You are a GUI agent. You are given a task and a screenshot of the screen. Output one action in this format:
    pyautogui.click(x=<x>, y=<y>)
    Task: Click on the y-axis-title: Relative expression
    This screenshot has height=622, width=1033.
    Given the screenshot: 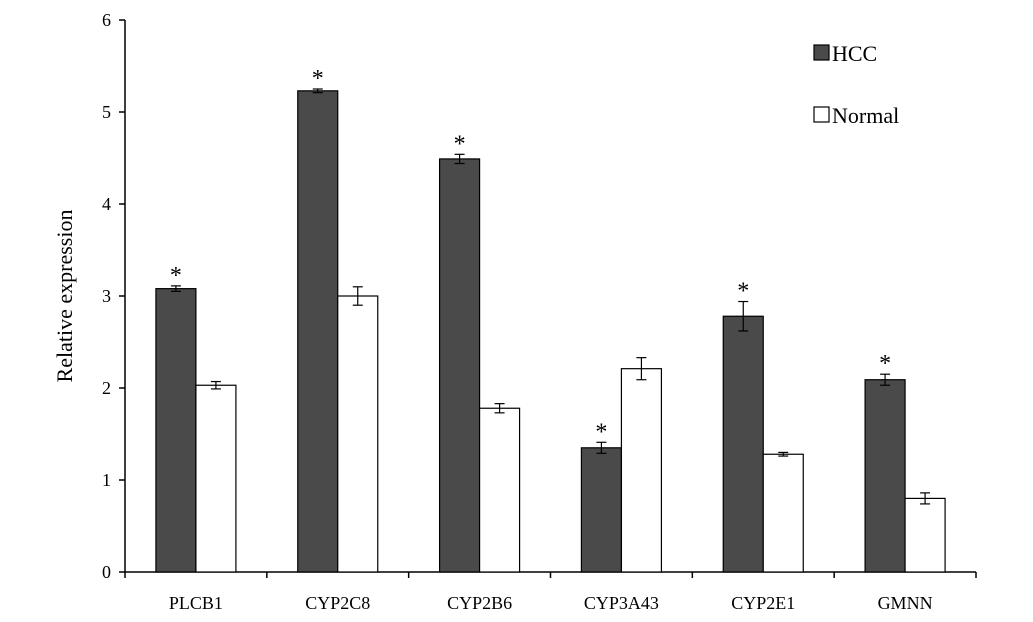 What is the action you would take?
    pyautogui.click(x=64, y=296)
    